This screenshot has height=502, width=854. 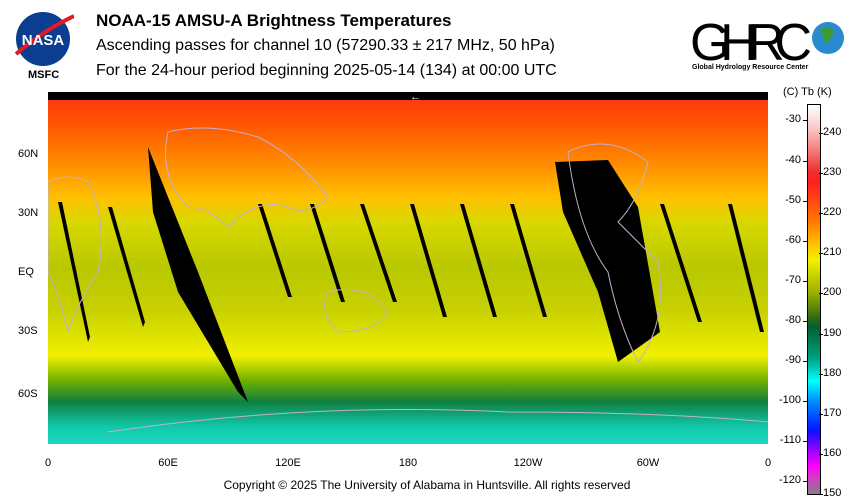 What do you see at coordinates (793, 119) in the screenshot?
I see `colorbar-celsius-tick: -30` at bounding box center [793, 119].